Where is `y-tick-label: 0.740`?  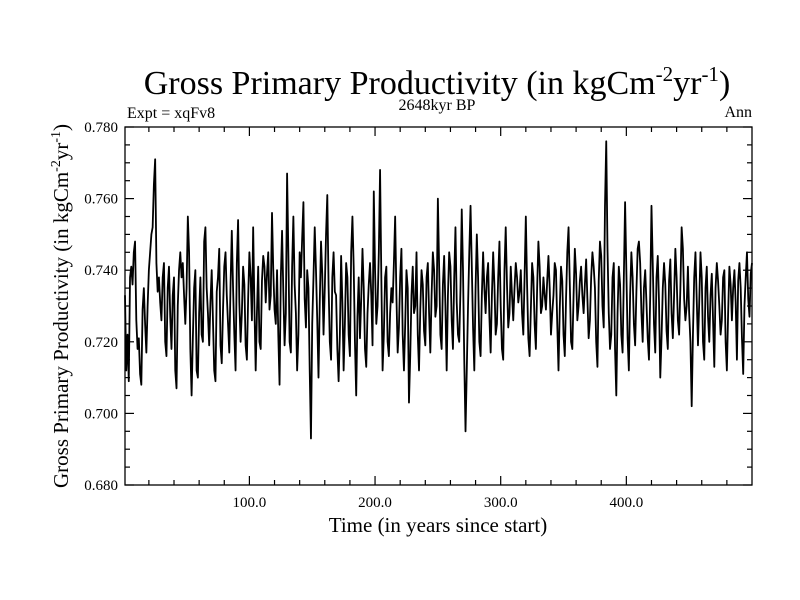
y-tick-label: 0.740 is located at coordinates (101, 271).